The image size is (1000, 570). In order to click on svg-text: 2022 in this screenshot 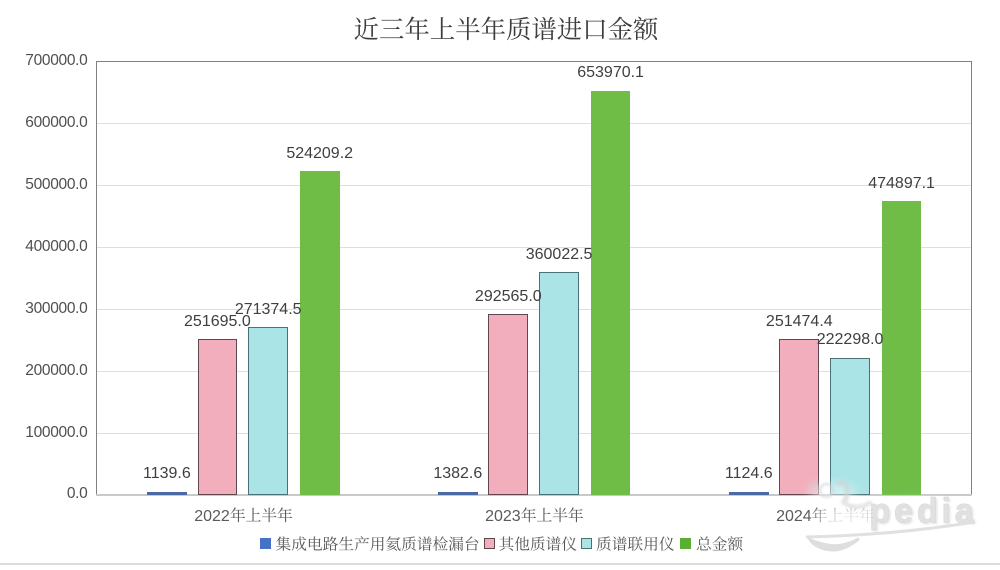, I will do `click(212, 516)`.